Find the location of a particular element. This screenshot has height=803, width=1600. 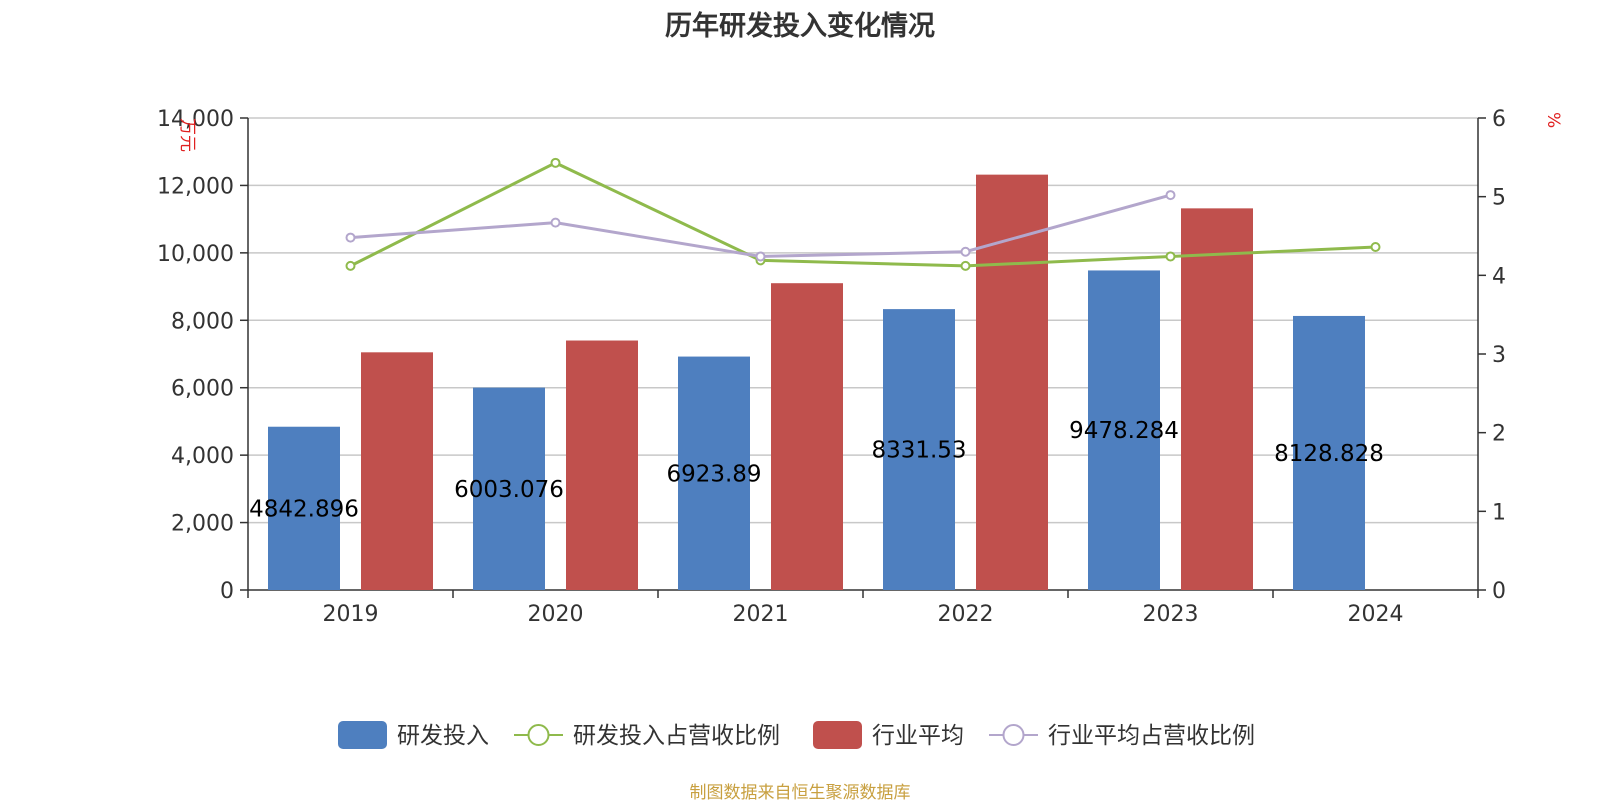

legend-label: 行业平均占营收比例 is located at coordinates (1151, 736).